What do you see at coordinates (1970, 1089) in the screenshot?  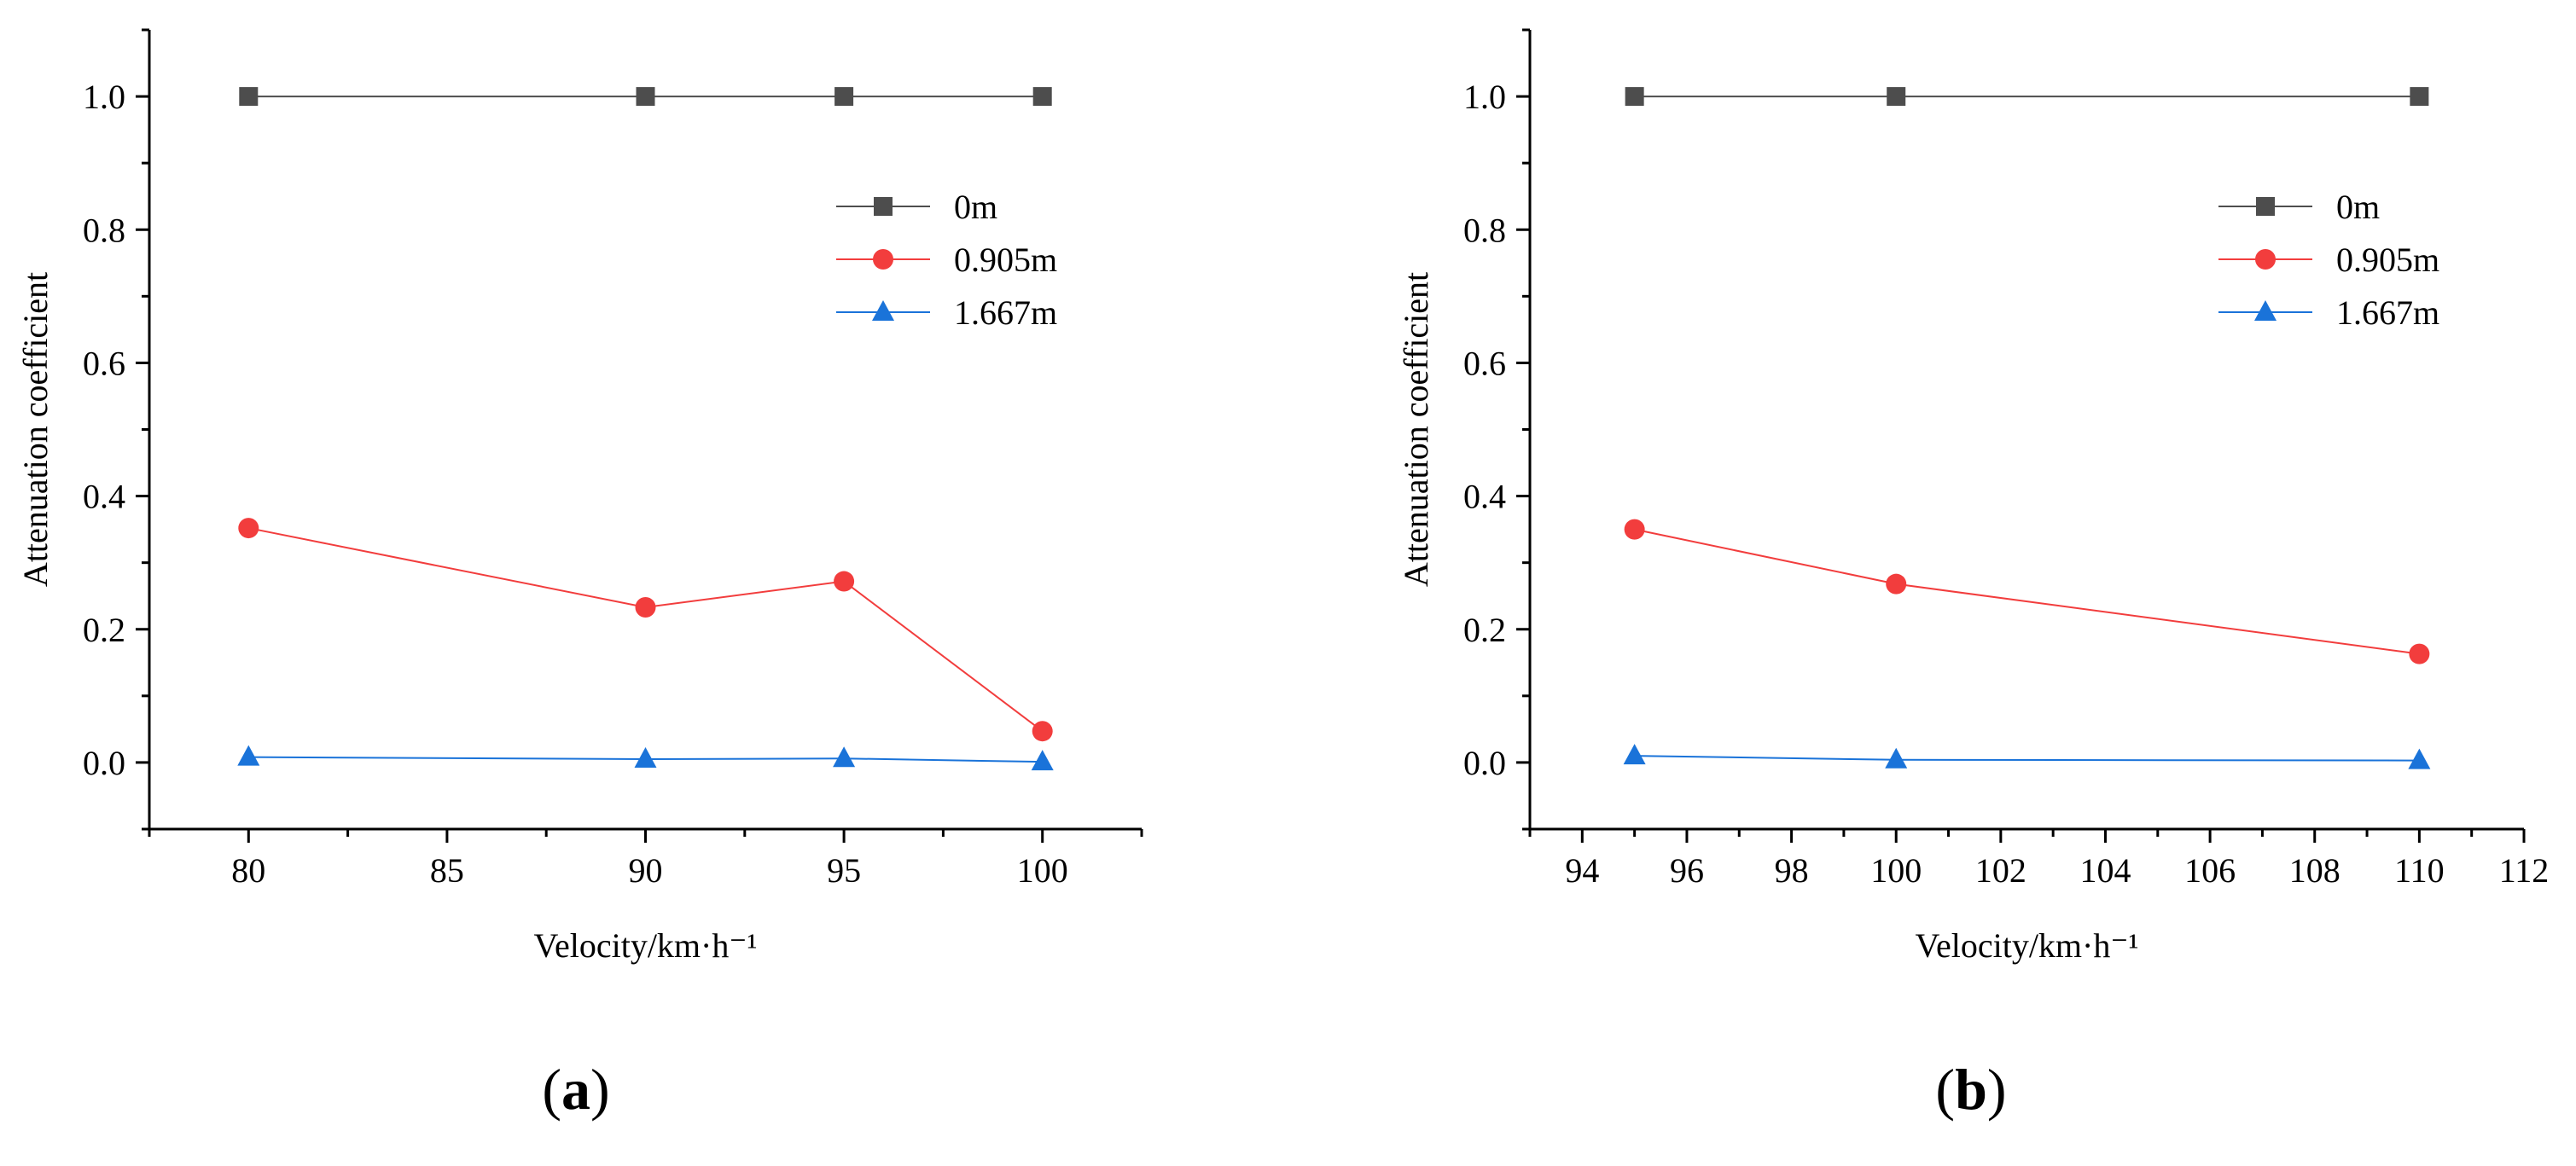 I see `panel-label: (b)` at bounding box center [1970, 1089].